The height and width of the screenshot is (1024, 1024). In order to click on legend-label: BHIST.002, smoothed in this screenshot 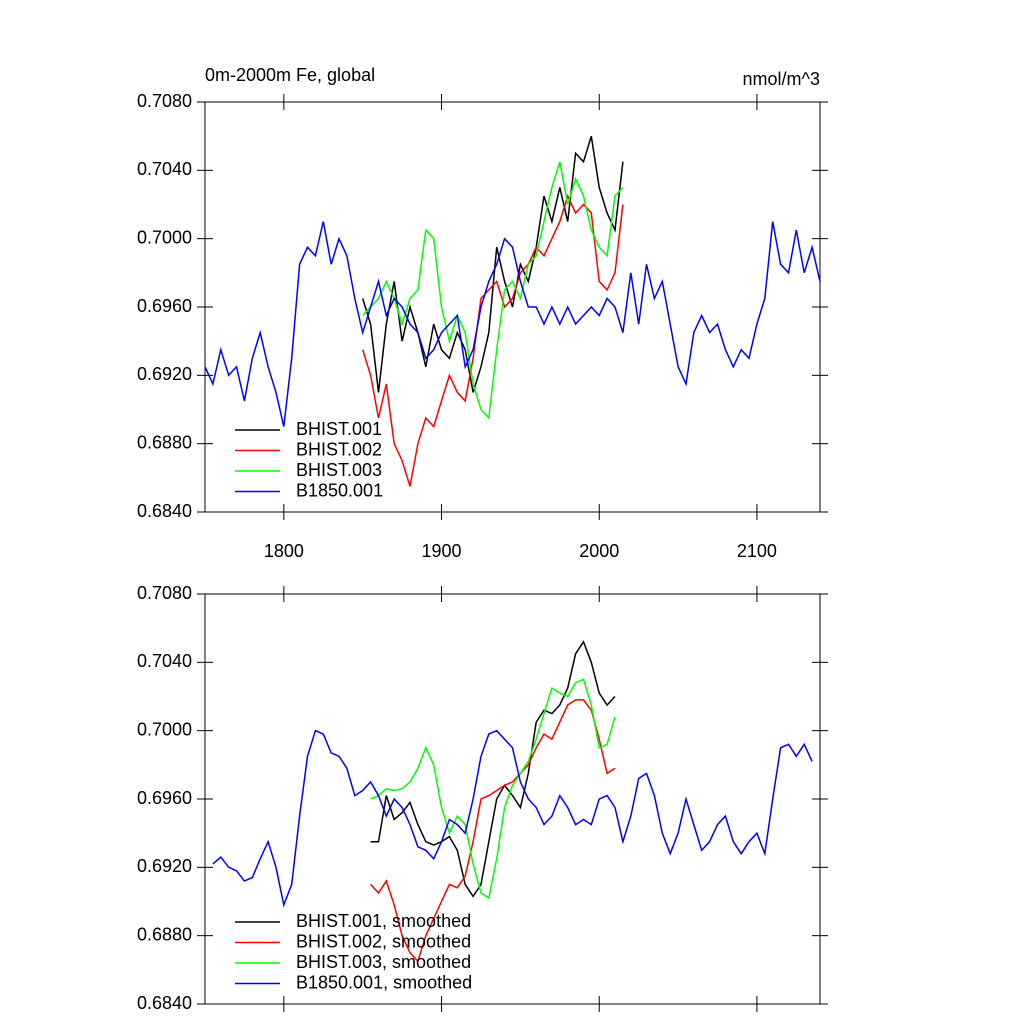, I will do `click(383, 941)`.